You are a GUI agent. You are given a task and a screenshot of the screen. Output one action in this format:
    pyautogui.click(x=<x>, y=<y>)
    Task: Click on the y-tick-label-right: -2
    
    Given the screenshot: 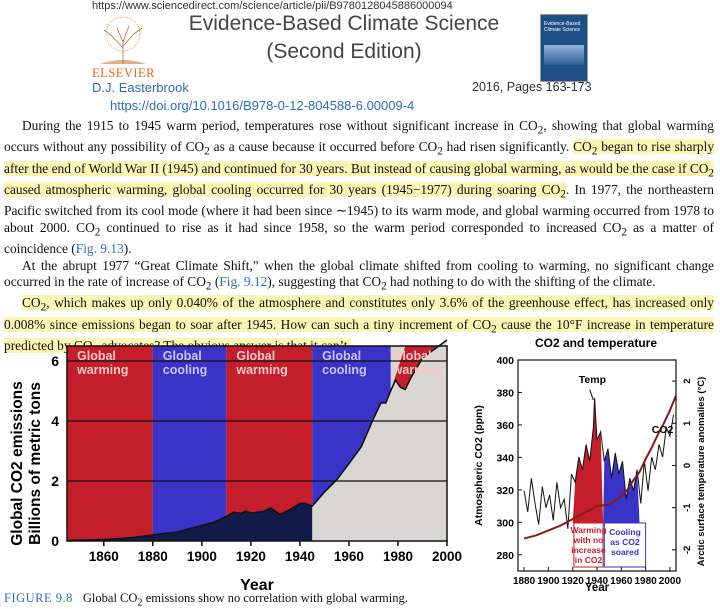 What is the action you would take?
    pyautogui.click(x=687, y=550)
    